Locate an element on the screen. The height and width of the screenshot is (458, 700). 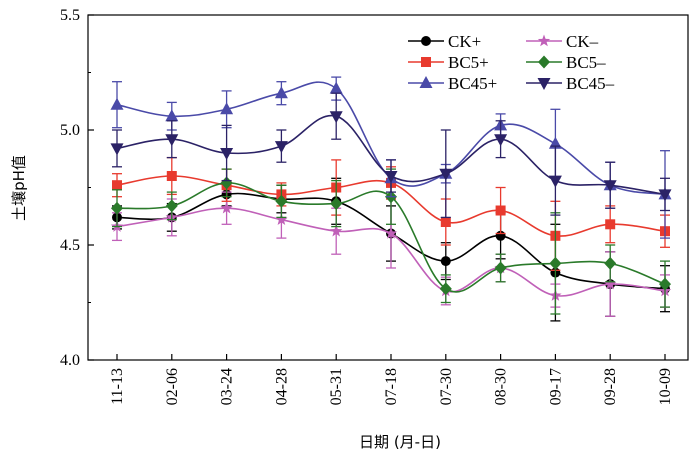
x-tick-label: 11-13 is located at coordinates (117, 386).